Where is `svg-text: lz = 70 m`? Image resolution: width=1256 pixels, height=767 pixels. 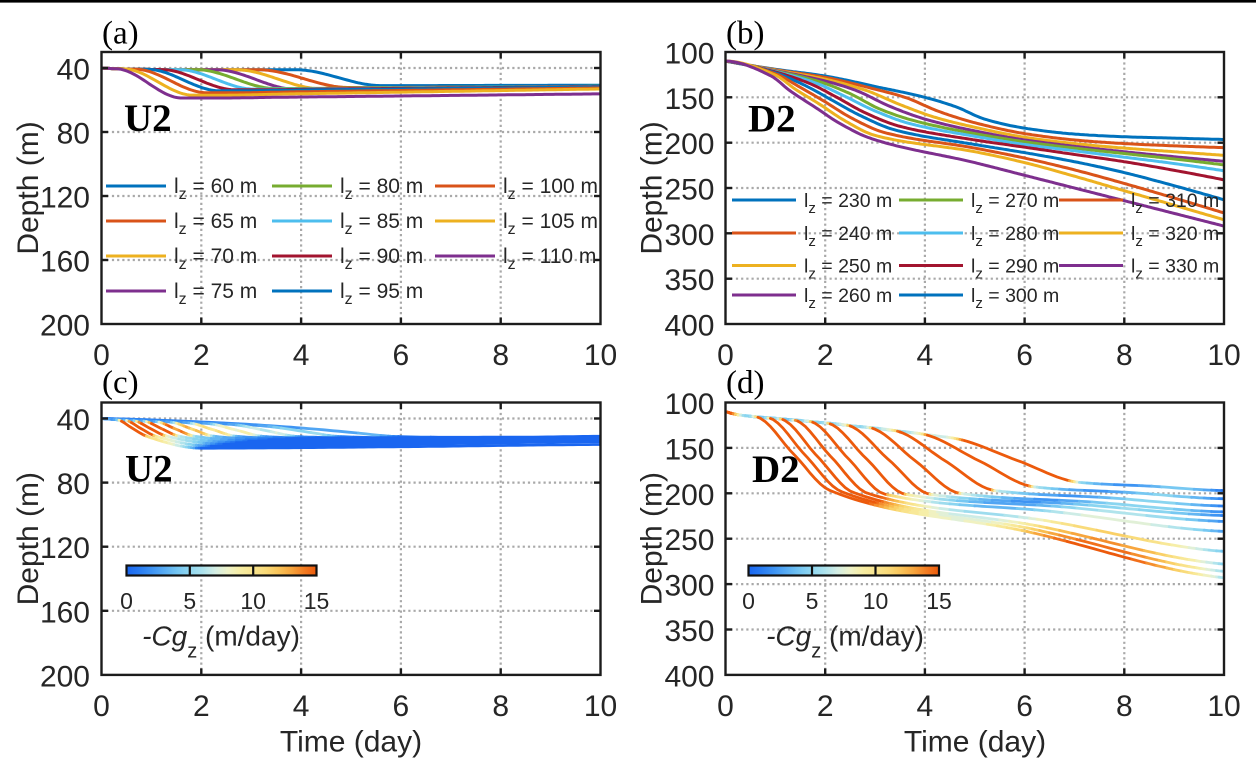
svg-text: lz = 70 m is located at coordinates (215, 259).